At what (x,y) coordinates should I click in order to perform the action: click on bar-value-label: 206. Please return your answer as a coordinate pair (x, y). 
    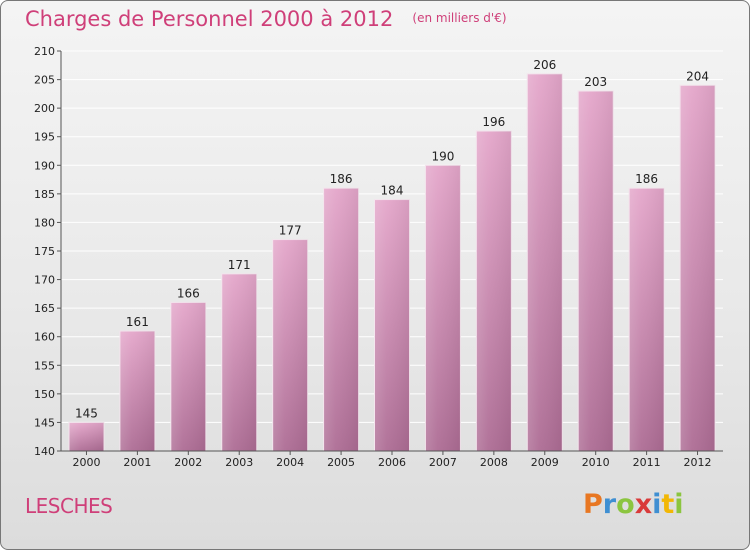
    Looking at the image, I should click on (544, 65).